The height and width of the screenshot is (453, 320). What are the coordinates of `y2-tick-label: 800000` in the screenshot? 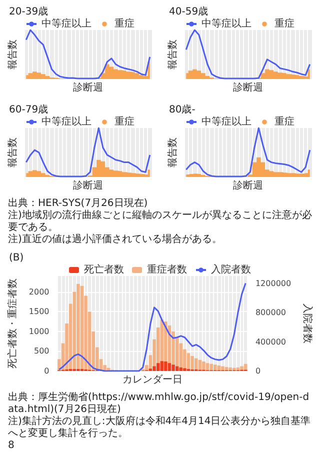 It's located at (270, 313).